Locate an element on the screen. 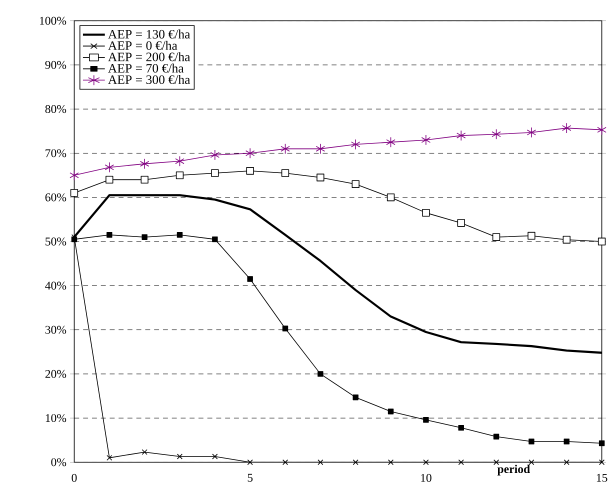 This screenshot has width=611, height=485. x-tick-label: 15 is located at coordinates (602, 478).